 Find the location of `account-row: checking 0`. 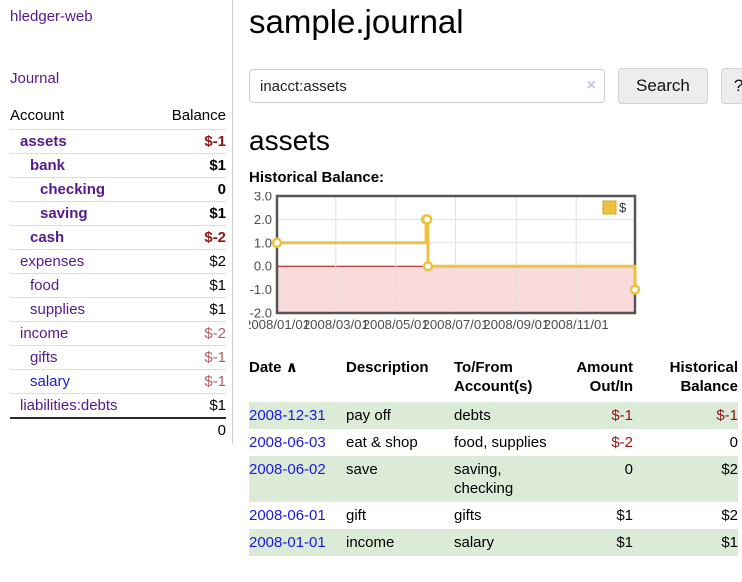

account-row: checking 0 is located at coordinates (118, 189).